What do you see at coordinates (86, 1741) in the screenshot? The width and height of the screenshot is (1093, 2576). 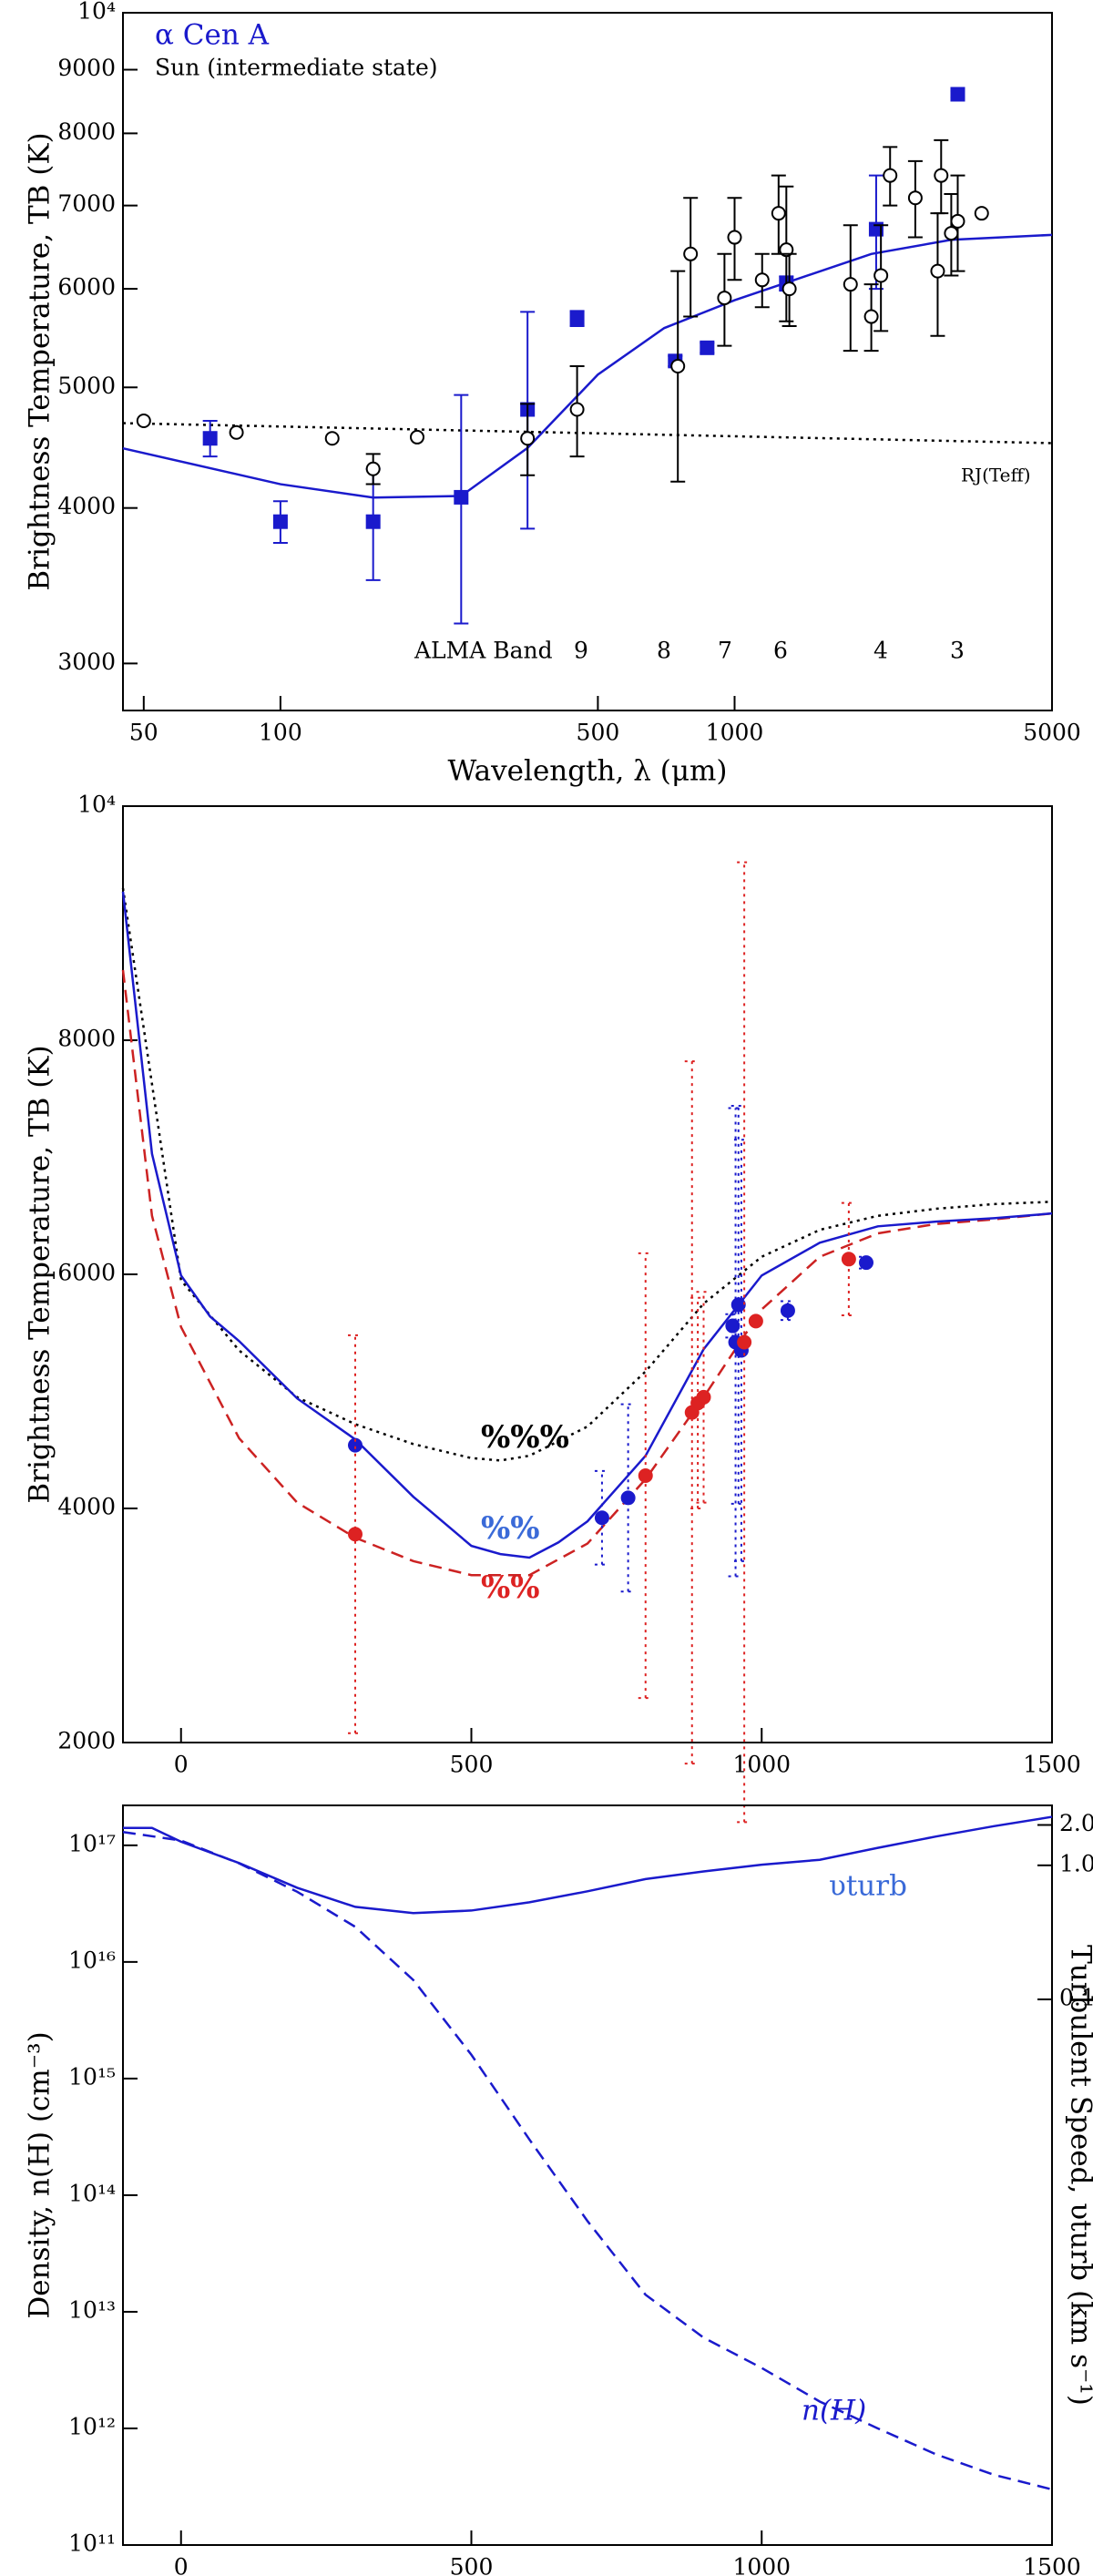 I see `y-tick-label: 2000` at bounding box center [86, 1741].